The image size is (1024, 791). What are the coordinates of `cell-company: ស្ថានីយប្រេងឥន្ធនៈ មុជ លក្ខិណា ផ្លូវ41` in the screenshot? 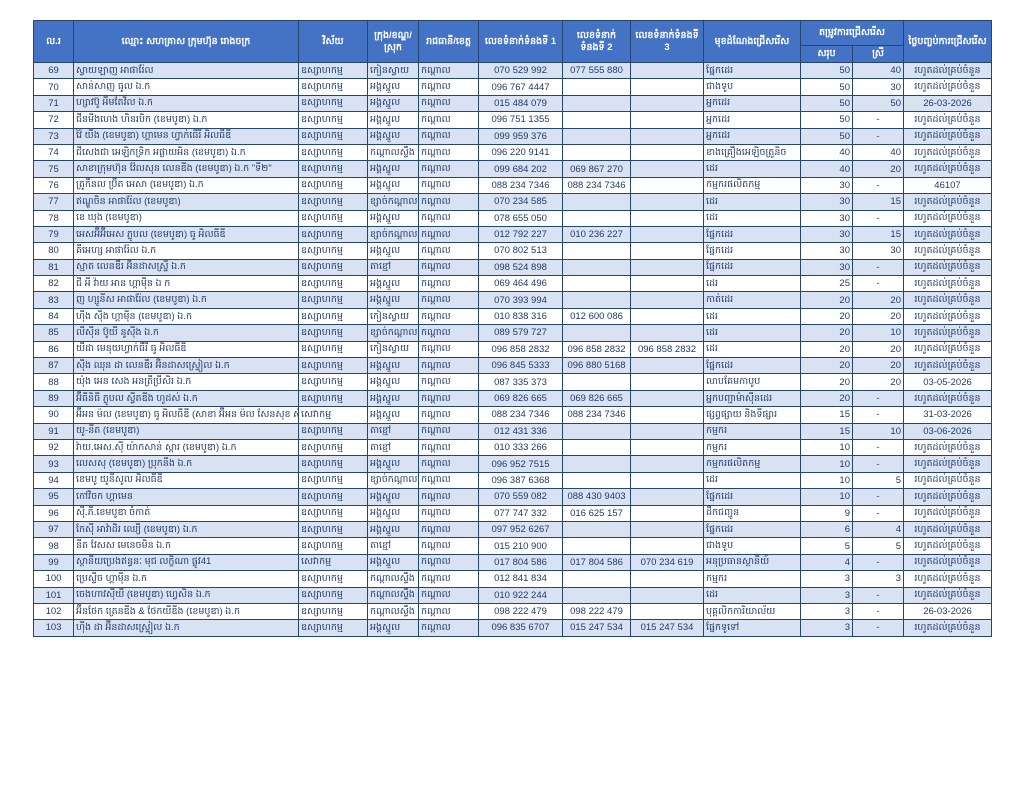 It's located at (186, 562).